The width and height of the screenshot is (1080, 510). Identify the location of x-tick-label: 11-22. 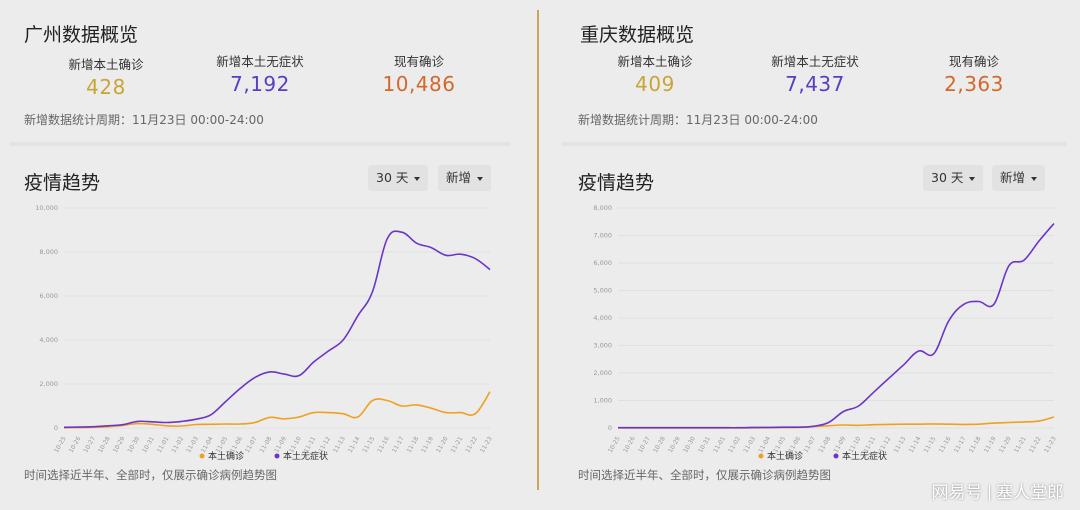
(471, 444).